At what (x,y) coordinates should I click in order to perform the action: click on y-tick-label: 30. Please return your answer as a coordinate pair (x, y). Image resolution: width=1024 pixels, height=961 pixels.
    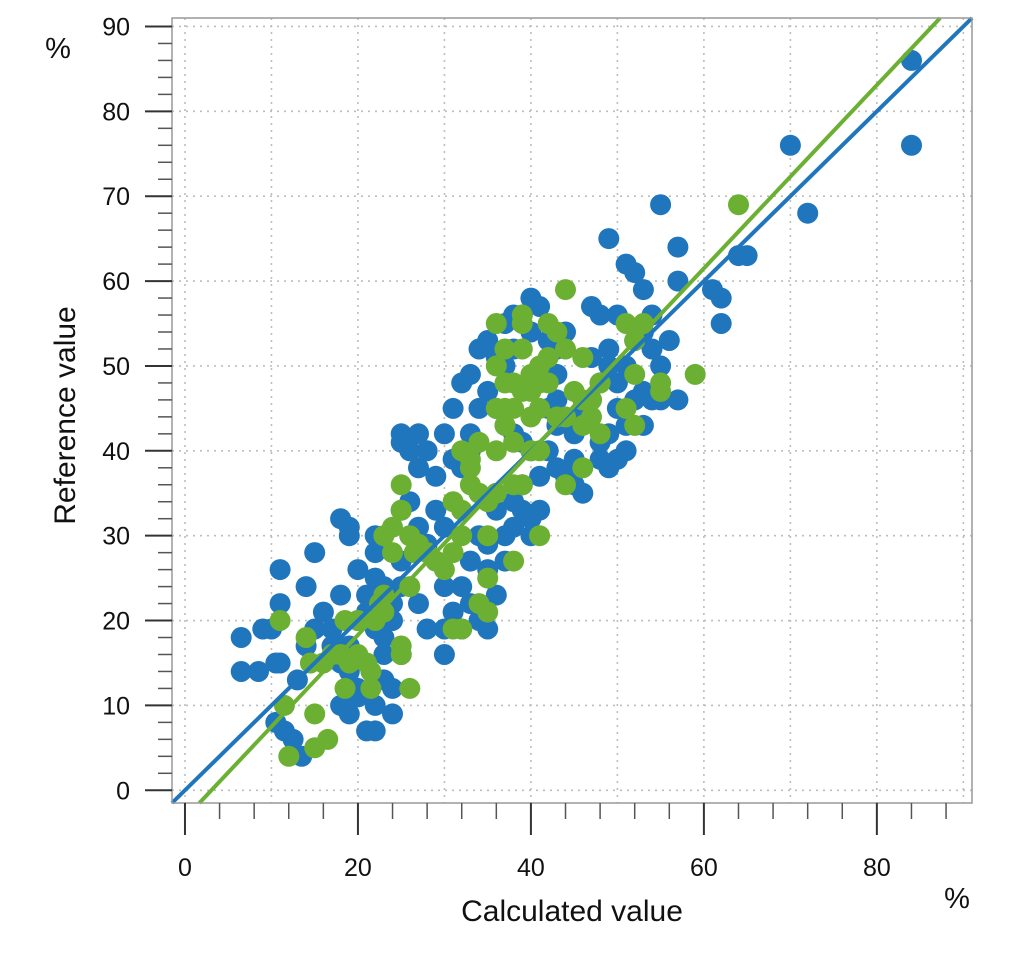
    Looking at the image, I should click on (116, 537).